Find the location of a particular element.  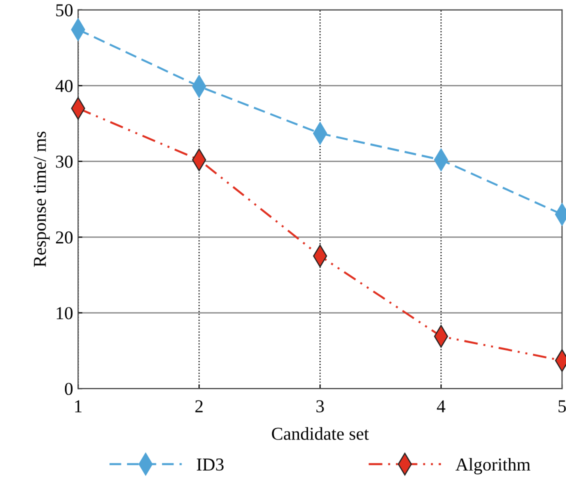

x-tick-label: 2 is located at coordinates (199, 406).